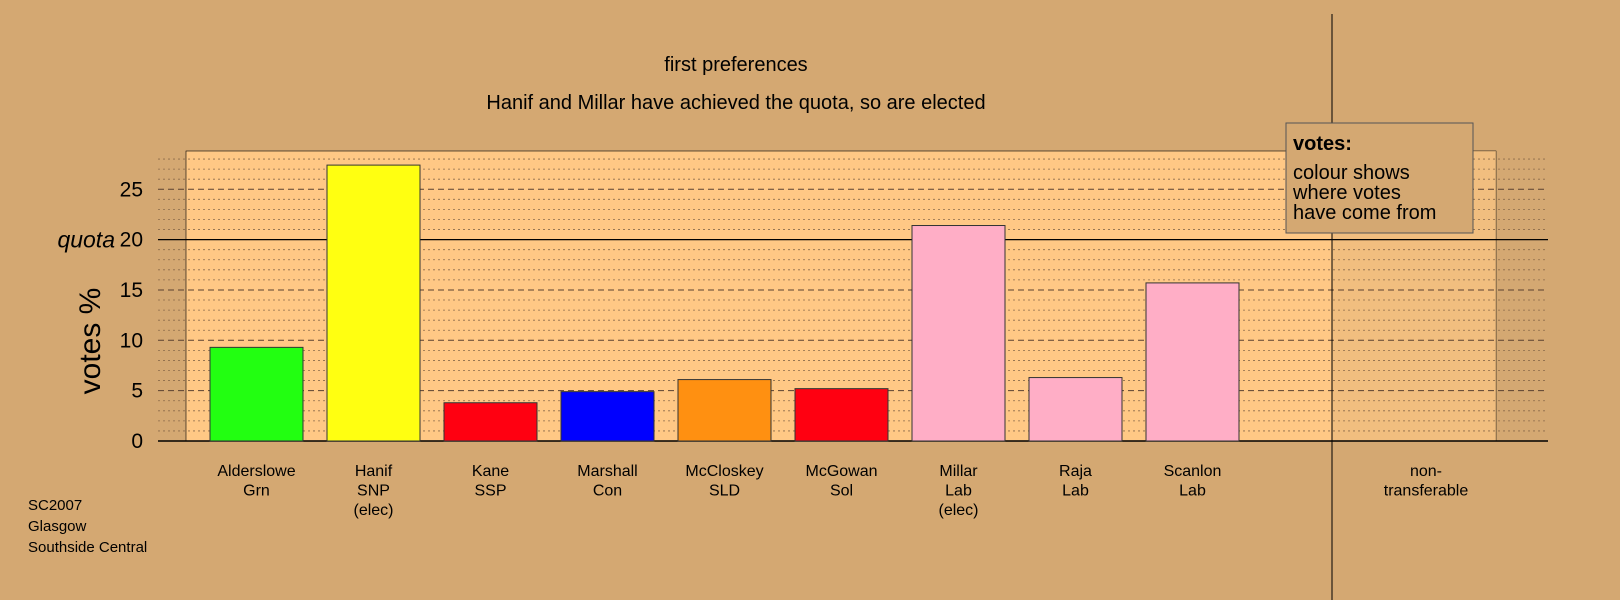  What do you see at coordinates (1364, 213) in the screenshot?
I see `legend-text: have come from` at bounding box center [1364, 213].